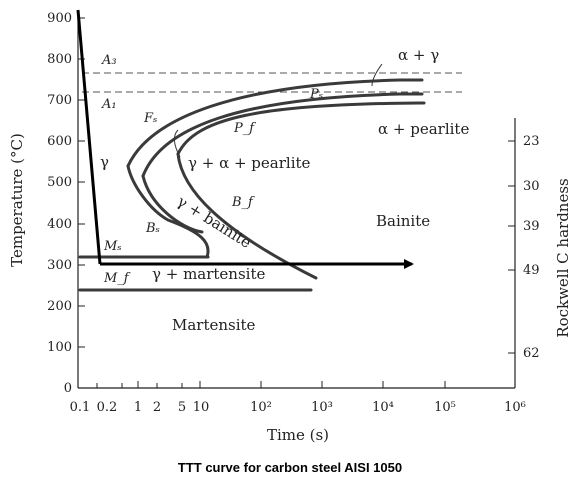  What do you see at coordinates (563, 257) in the screenshot?
I see `right-axis-title: Rockwell C hardness` at bounding box center [563, 257].